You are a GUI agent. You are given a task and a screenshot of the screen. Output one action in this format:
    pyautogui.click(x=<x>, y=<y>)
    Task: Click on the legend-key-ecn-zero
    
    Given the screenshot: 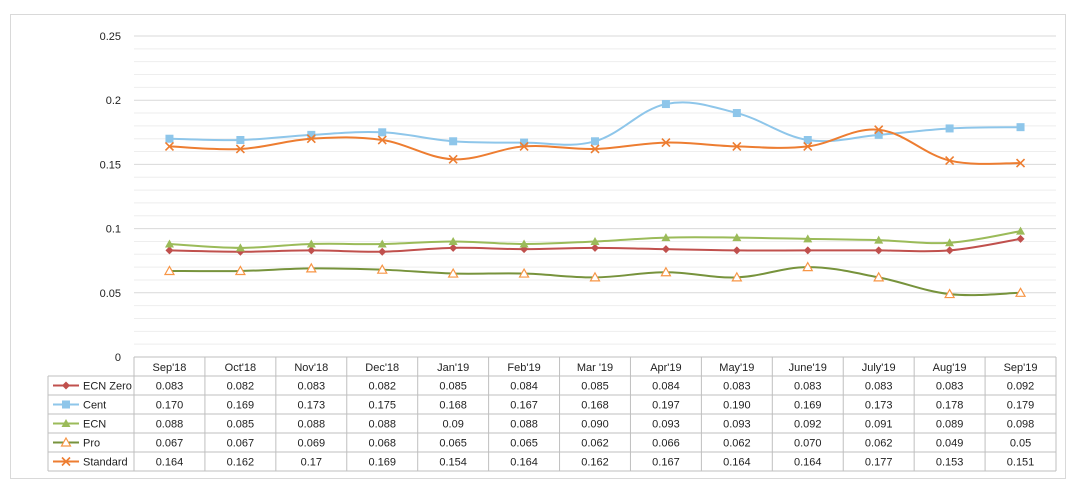 What is the action you would take?
    pyautogui.click(x=66, y=385)
    